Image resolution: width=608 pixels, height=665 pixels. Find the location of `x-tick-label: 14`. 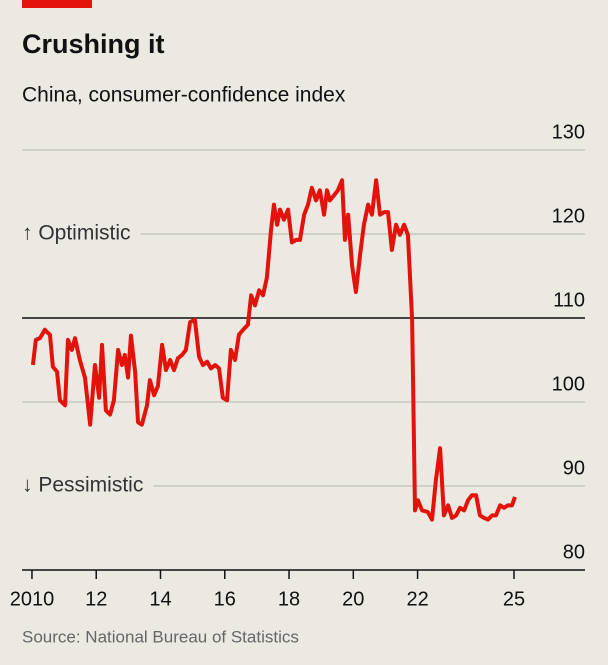

x-tick-label: 14 is located at coordinates (160, 599).